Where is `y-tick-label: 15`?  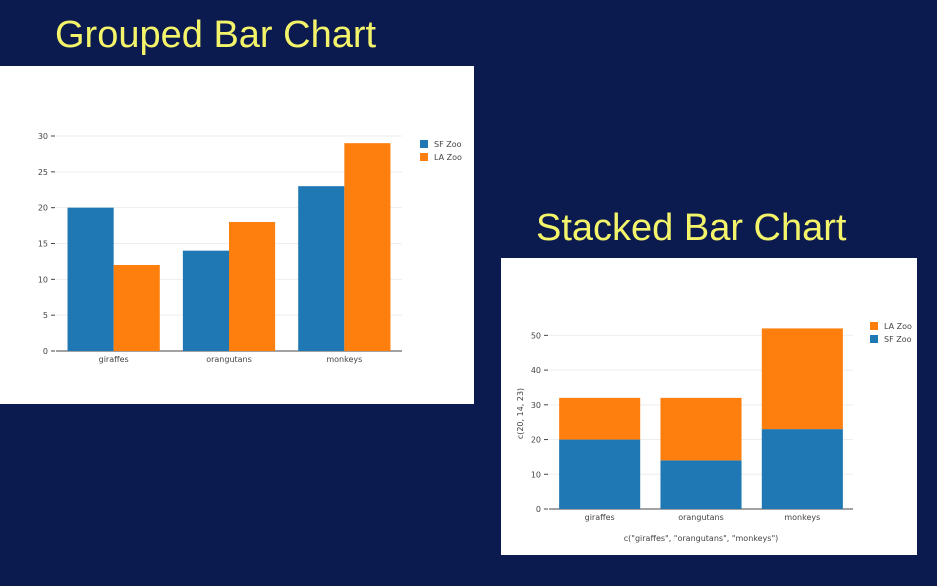
y-tick-label: 15 is located at coordinates (43, 244).